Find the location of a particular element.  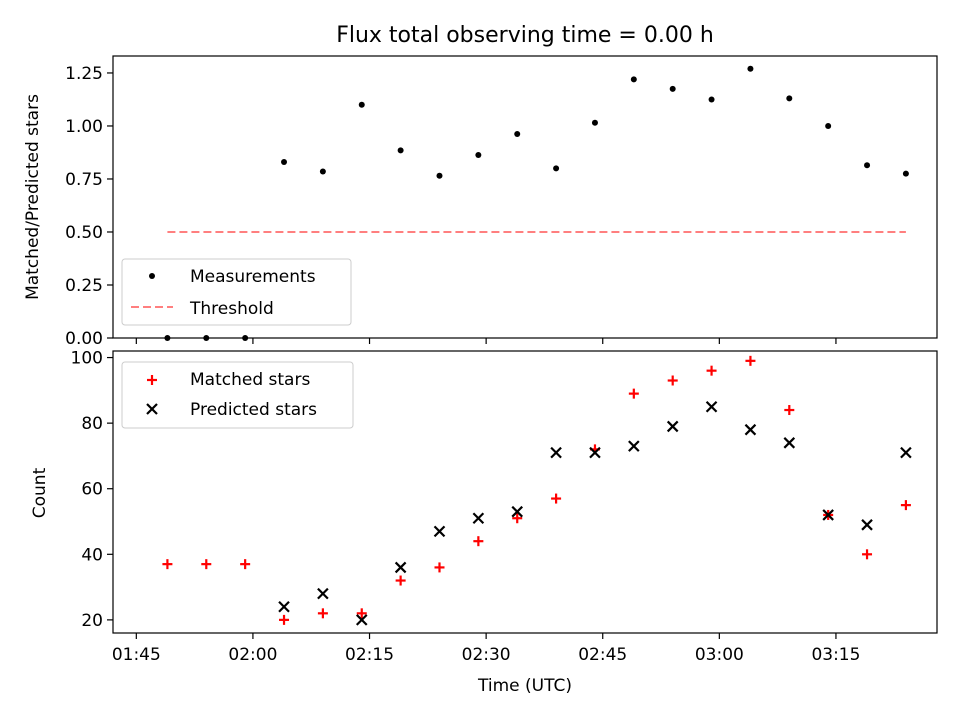

legend-predicted-label: Predicted stars is located at coordinates (253, 410).